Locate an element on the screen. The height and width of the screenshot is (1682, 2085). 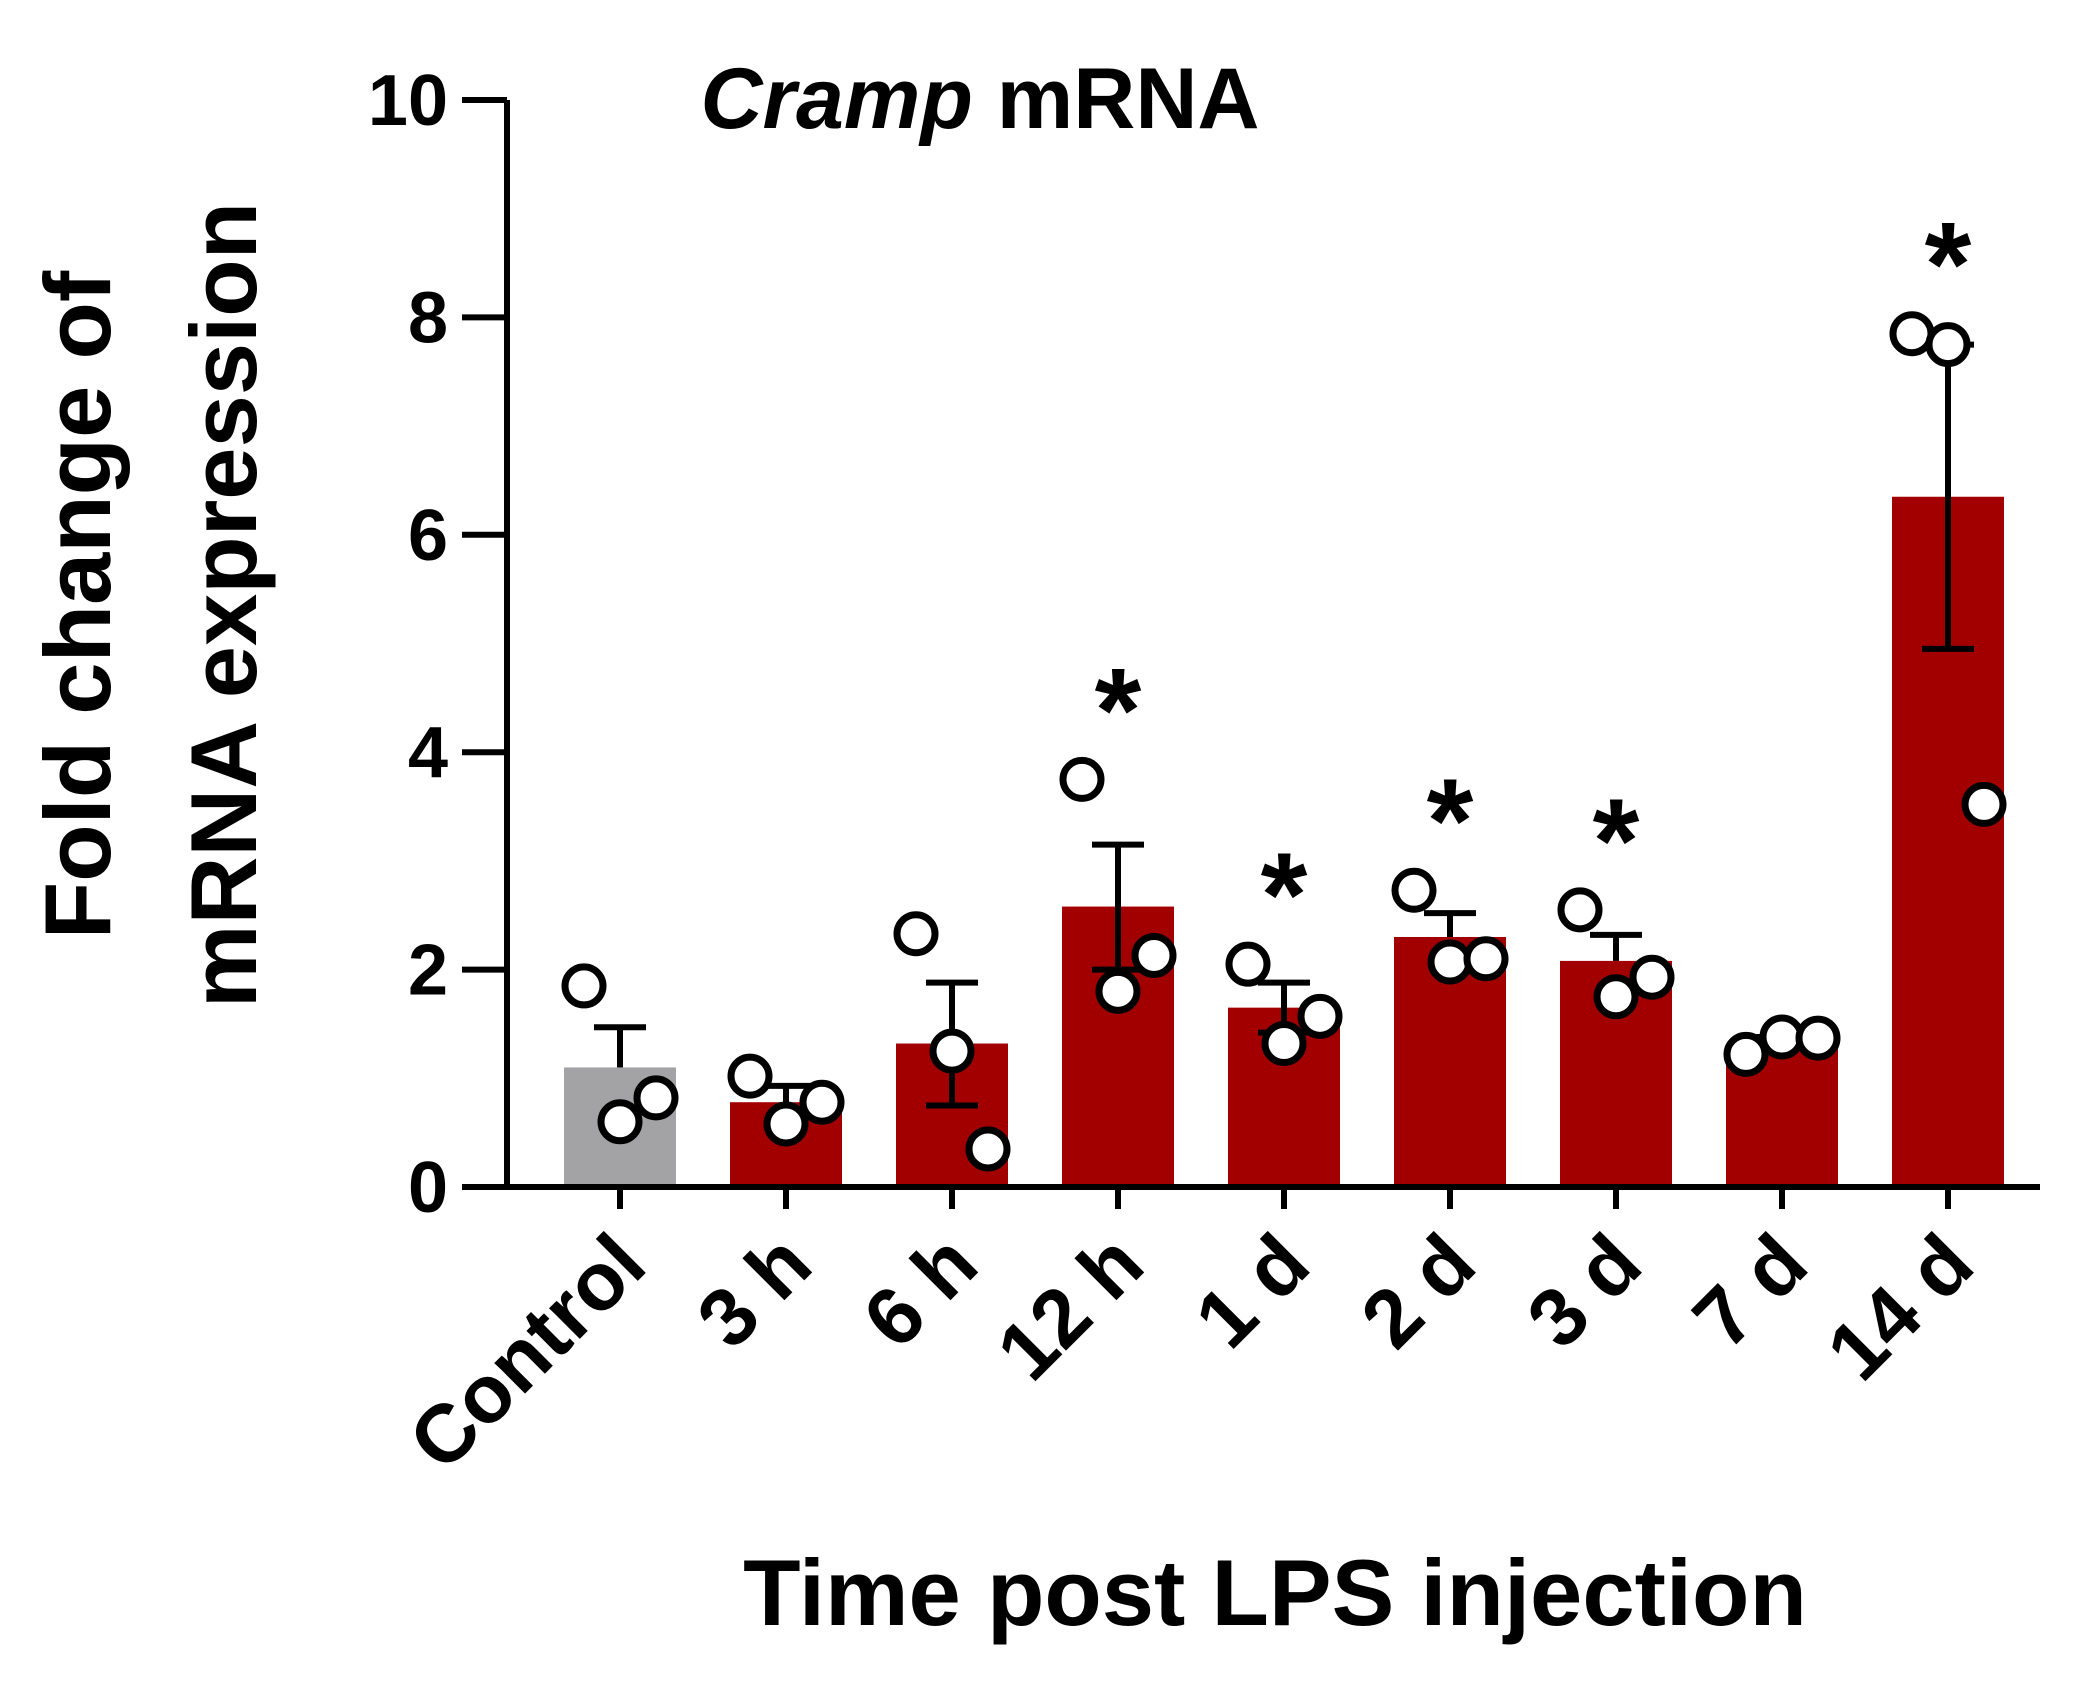
x-tick-label: Control is located at coordinates (527, 1352).